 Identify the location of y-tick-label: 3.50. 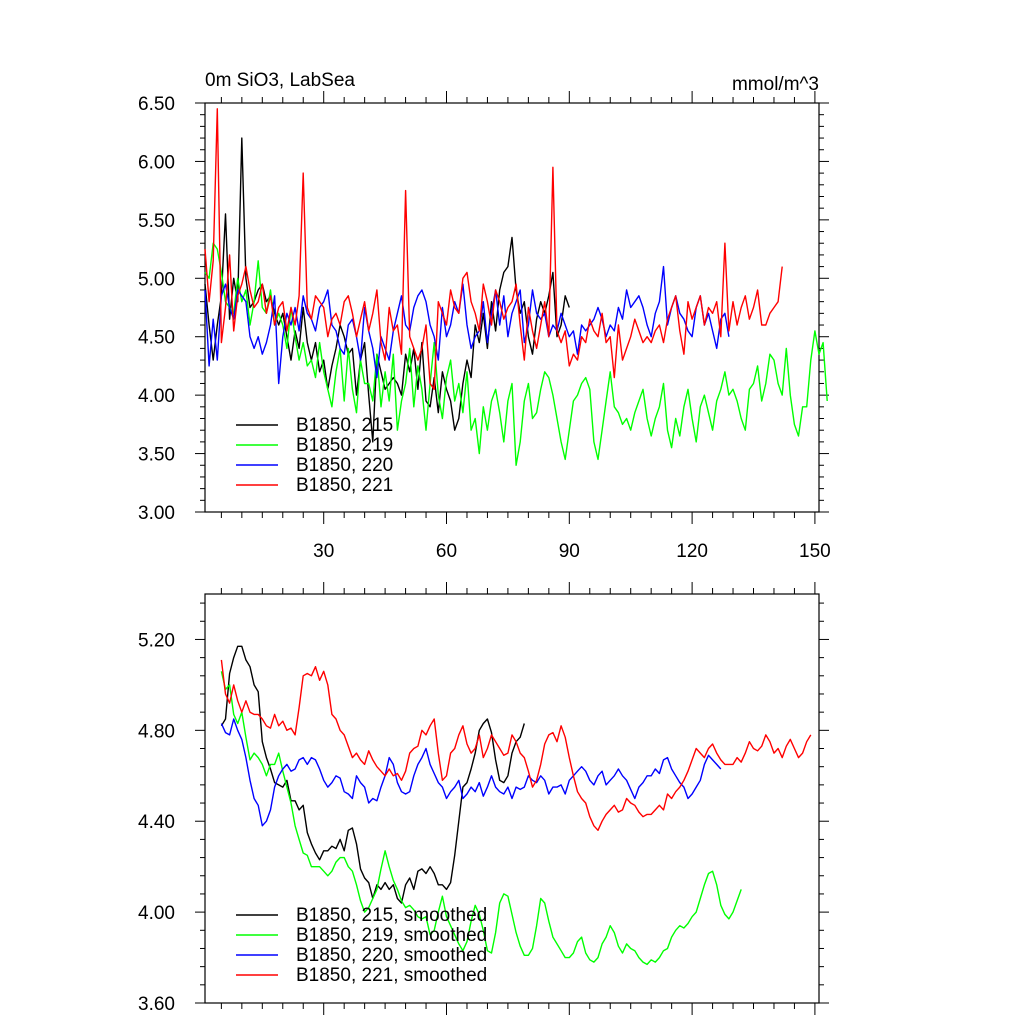
(156, 455).